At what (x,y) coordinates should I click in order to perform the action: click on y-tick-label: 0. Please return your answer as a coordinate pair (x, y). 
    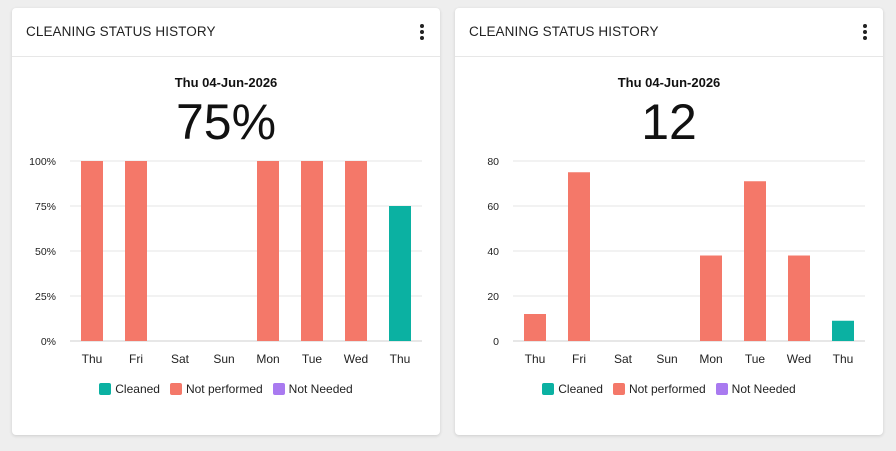
    Looking at the image, I should click on (496, 342).